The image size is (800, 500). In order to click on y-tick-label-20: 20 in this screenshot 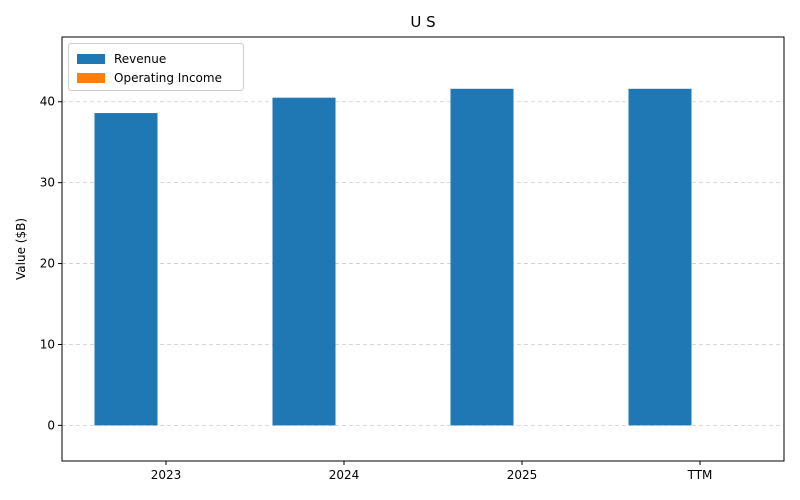, I will do `click(47, 264)`.